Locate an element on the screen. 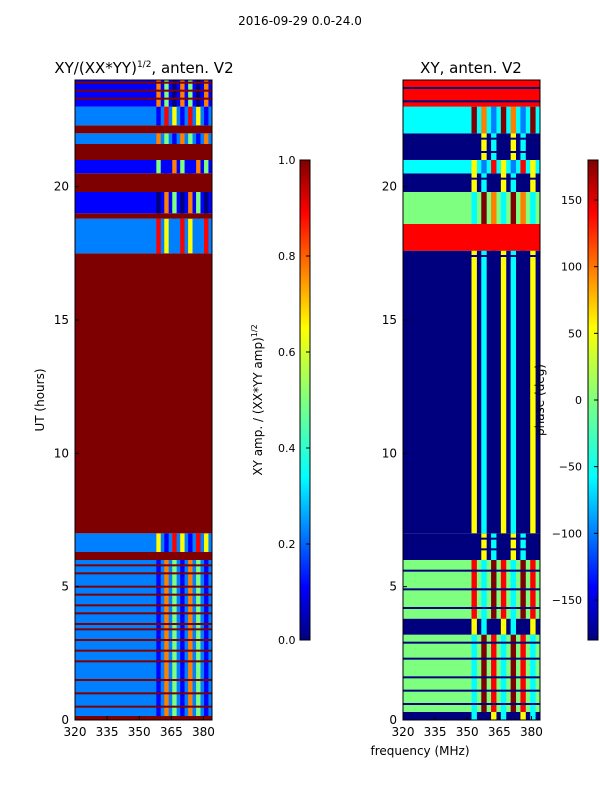 The width and height of the screenshot is (600, 800). colorbar-tick-label: 0.4 is located at coordinates (287, 448).